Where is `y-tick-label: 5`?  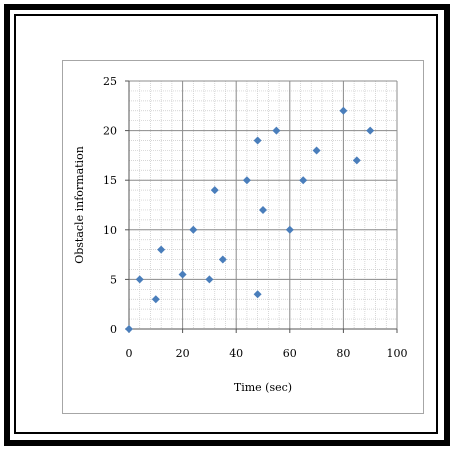
y-tick-label: 5 is located at coordinates (113, 279).